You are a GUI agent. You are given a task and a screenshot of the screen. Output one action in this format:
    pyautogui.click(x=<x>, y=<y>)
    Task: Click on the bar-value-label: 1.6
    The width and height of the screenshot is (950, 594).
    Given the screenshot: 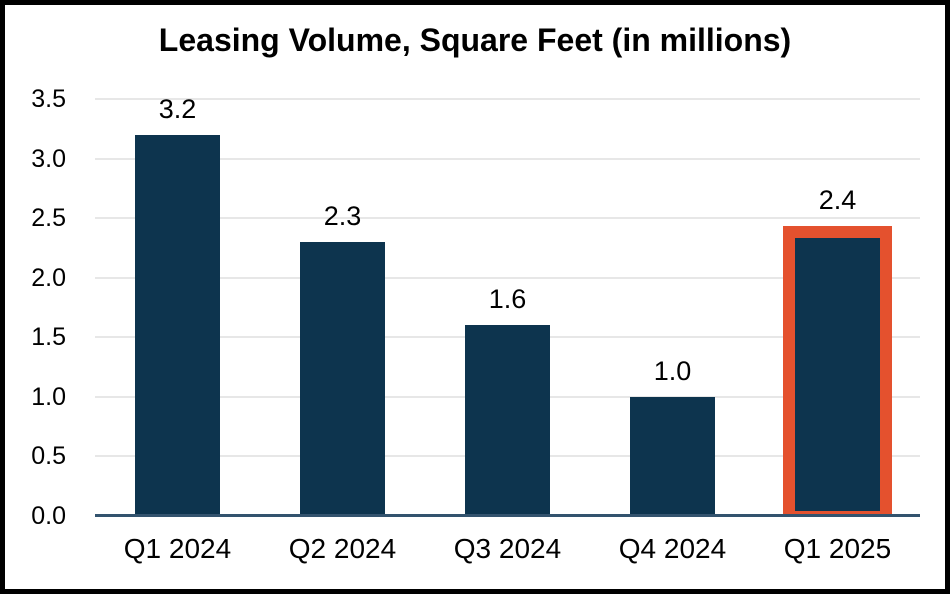 What is the action you would take?
    pyautogui.click(x=507, y=299)
    